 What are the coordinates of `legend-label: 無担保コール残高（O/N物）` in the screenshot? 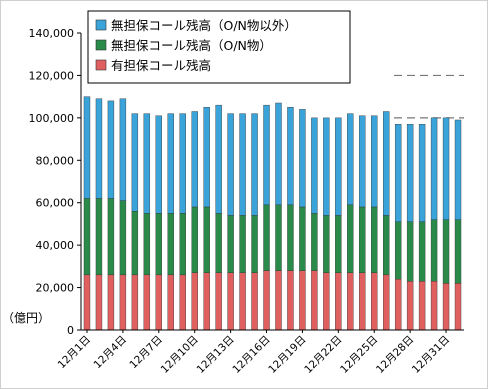 It's located at (191, 45).